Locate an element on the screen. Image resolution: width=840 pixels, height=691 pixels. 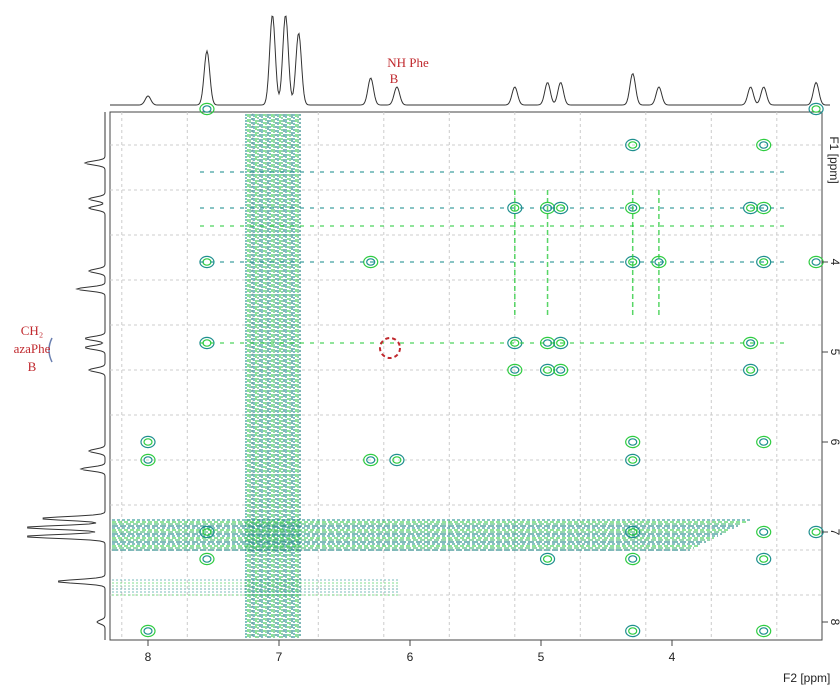
x-tick-label: 6 is located at coordinates (410, 657).